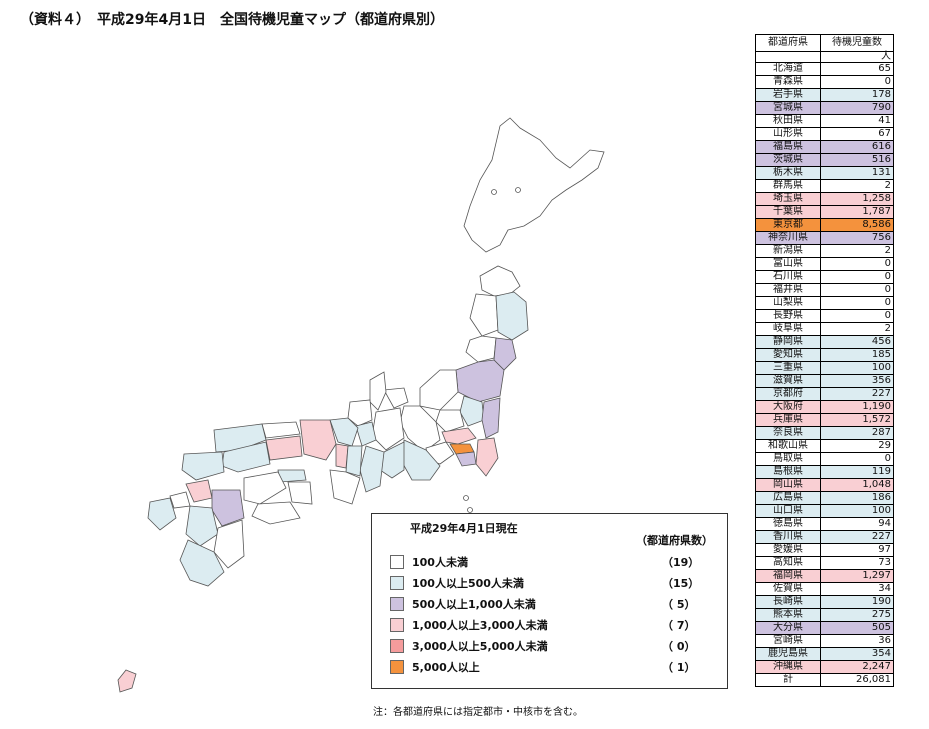 Image resolution: width=929 pixels, height=729 pixels. I want to click on legend-label: 500人以上1,000人未満, so click(474, 604).